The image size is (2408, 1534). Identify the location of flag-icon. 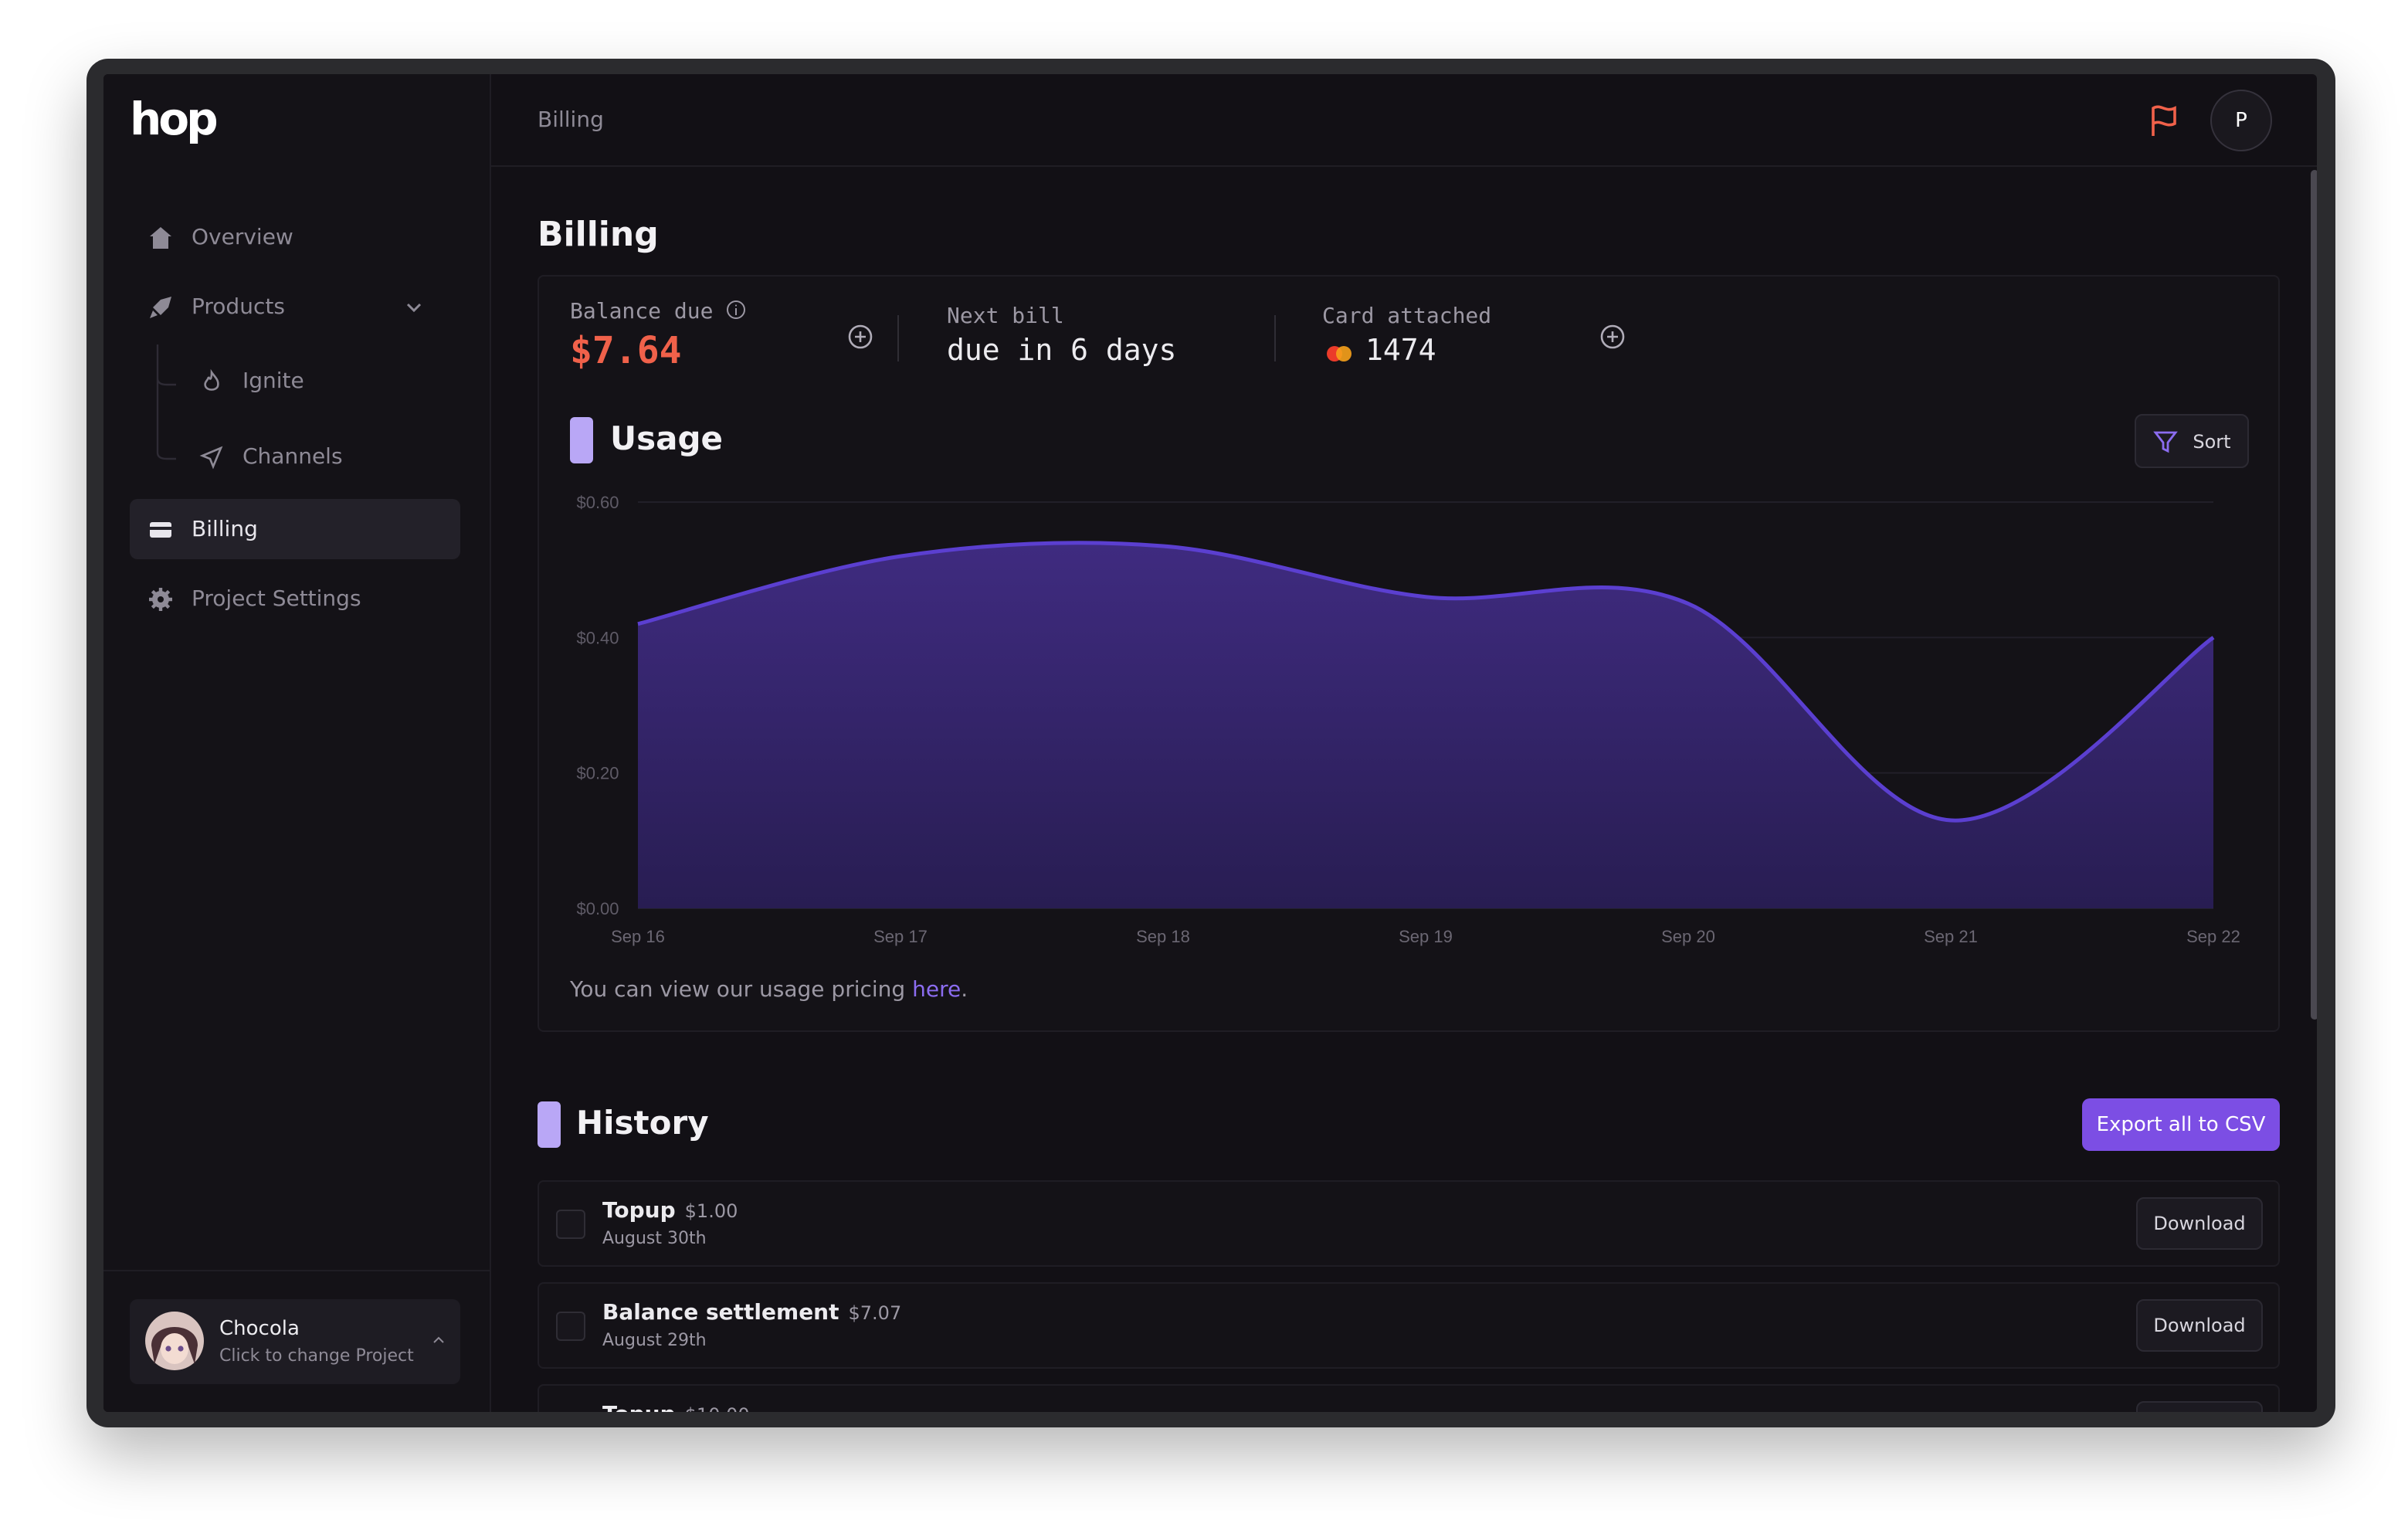
(2164, 120).